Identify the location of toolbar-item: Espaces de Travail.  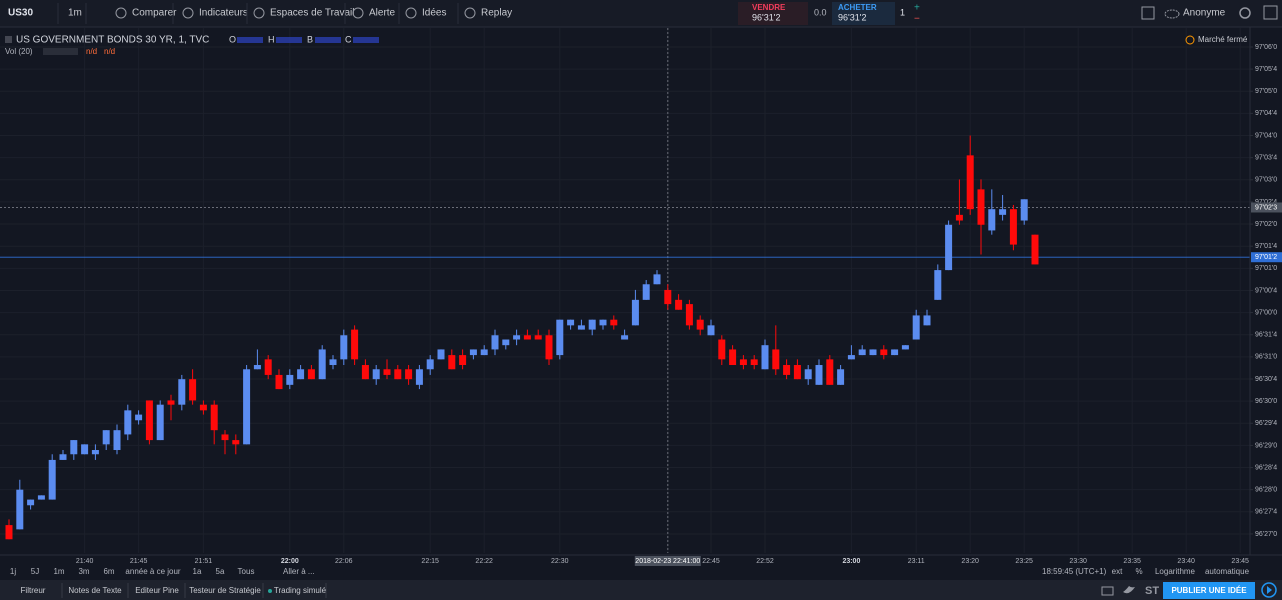
(312, 13).